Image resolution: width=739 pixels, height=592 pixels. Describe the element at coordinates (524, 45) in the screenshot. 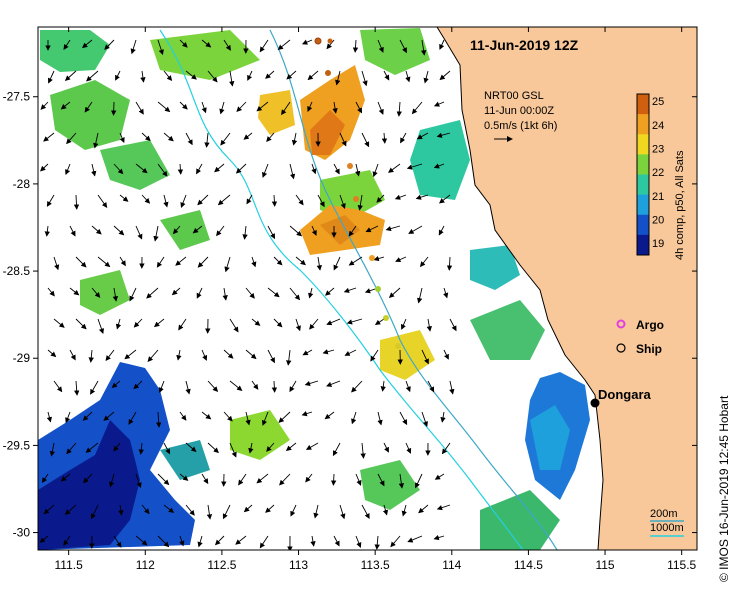

I see `map-title: 11-Jun-2019 12Z` at that location.